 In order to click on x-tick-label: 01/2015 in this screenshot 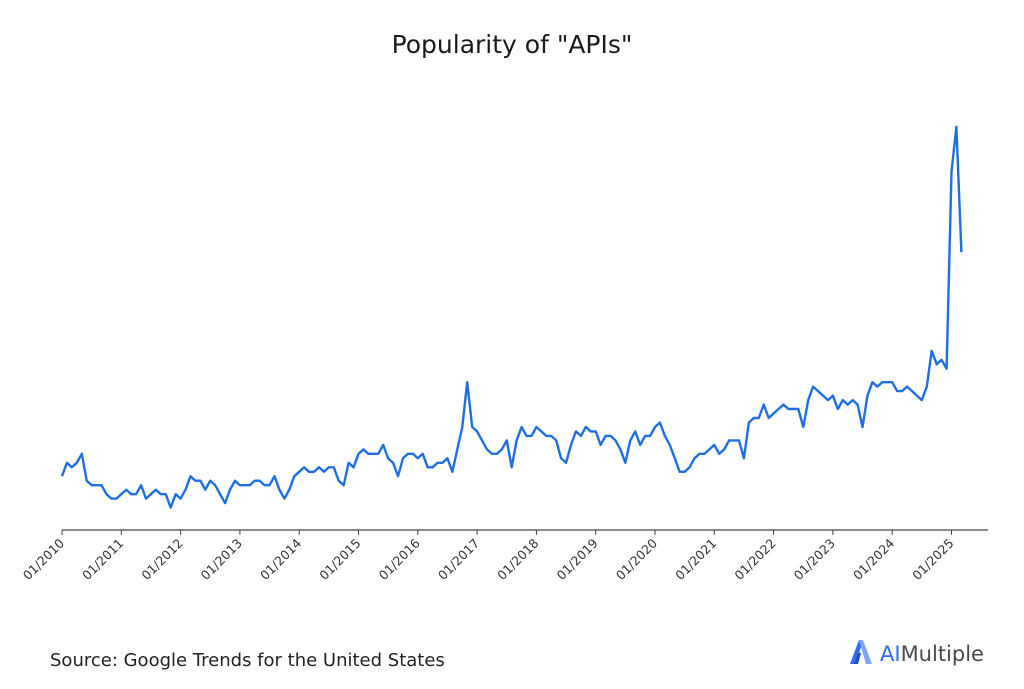, I will do `click(339, 559)`.